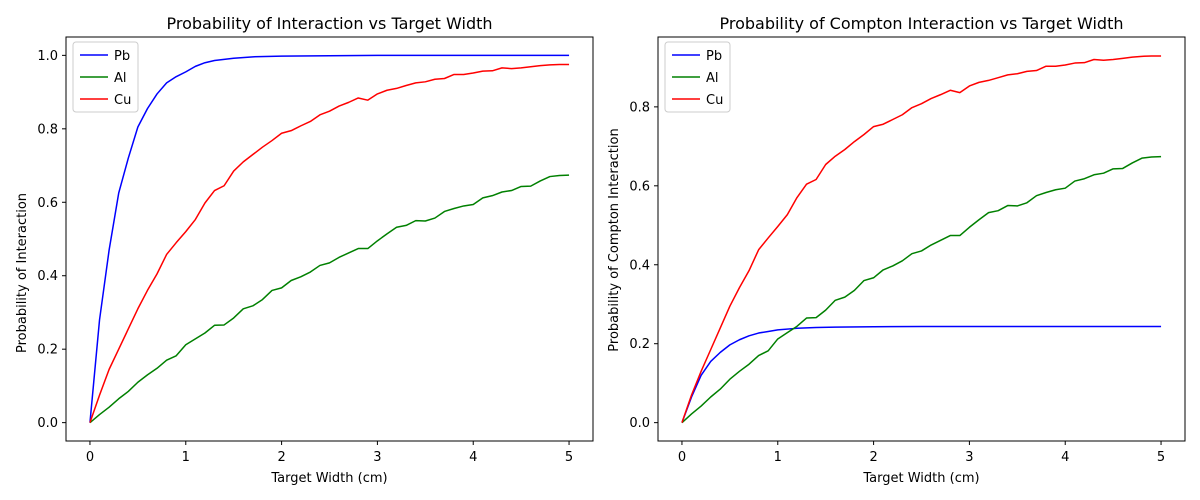 The image size is (1200, 500). What do you see at coordinates (921, 374) in the screenshot?
I see `series-line-pb` at bounding box center [921, 374].